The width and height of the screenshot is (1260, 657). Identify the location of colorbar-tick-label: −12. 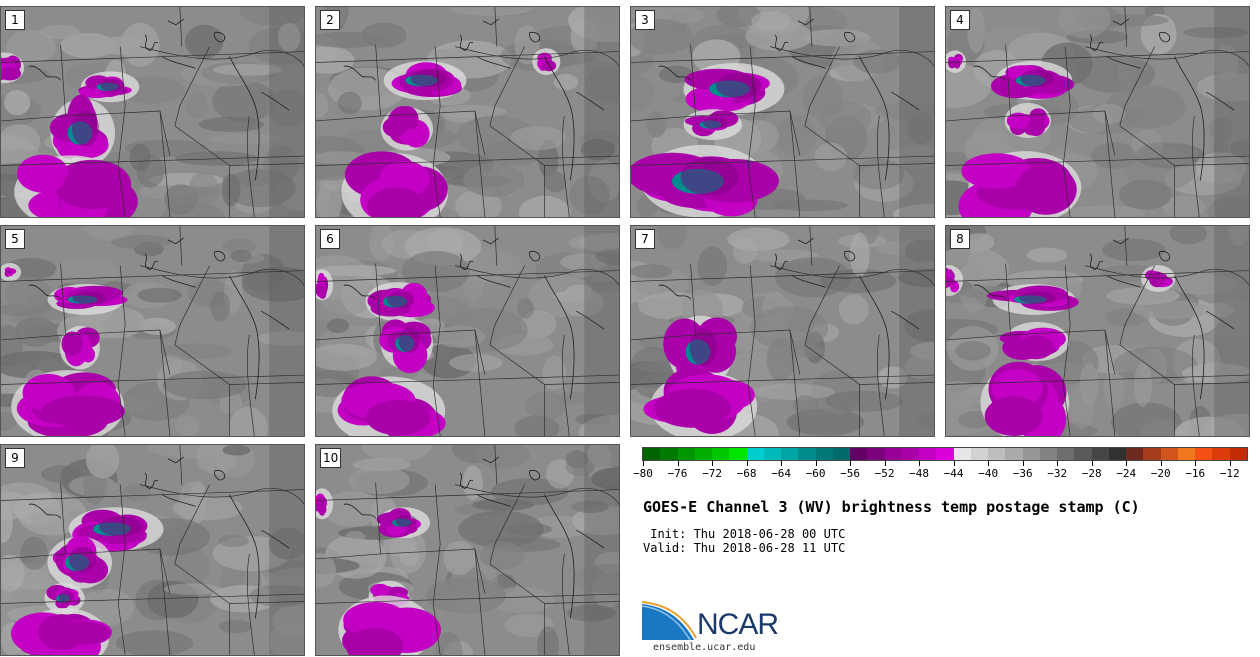
(1229, 473).